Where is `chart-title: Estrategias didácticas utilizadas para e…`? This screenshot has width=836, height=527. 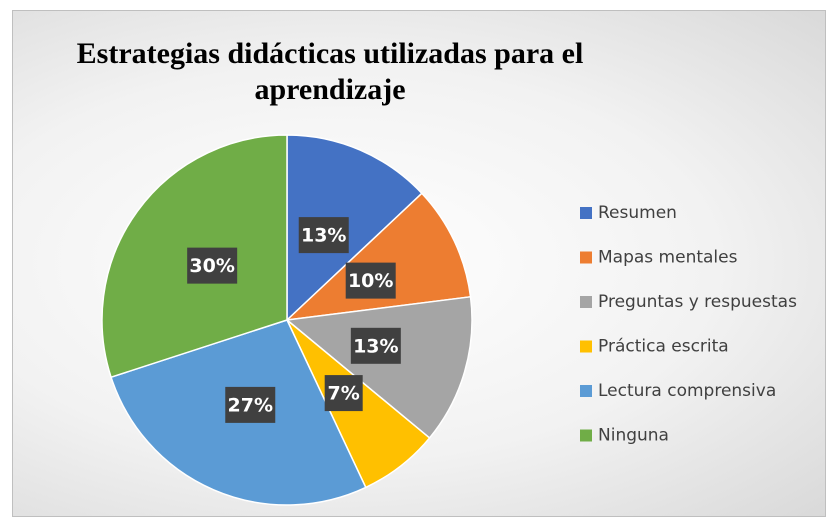 chart-title: Estrategias didácticas utilizadas para e… is located at coordinates (330, 71).